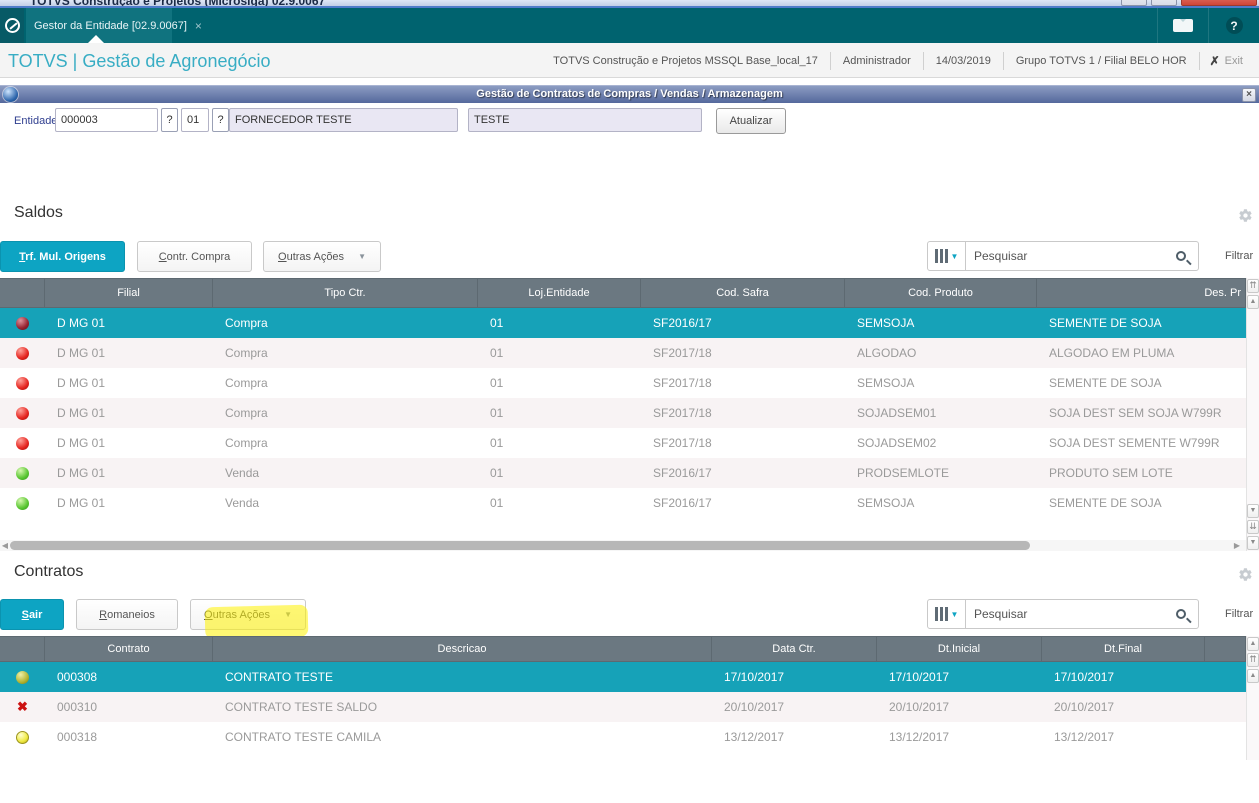  Describe the element at coordinates (794, 649) in the screenshot. I see `column-header-data-ctr: Data Ctr.` at that location.